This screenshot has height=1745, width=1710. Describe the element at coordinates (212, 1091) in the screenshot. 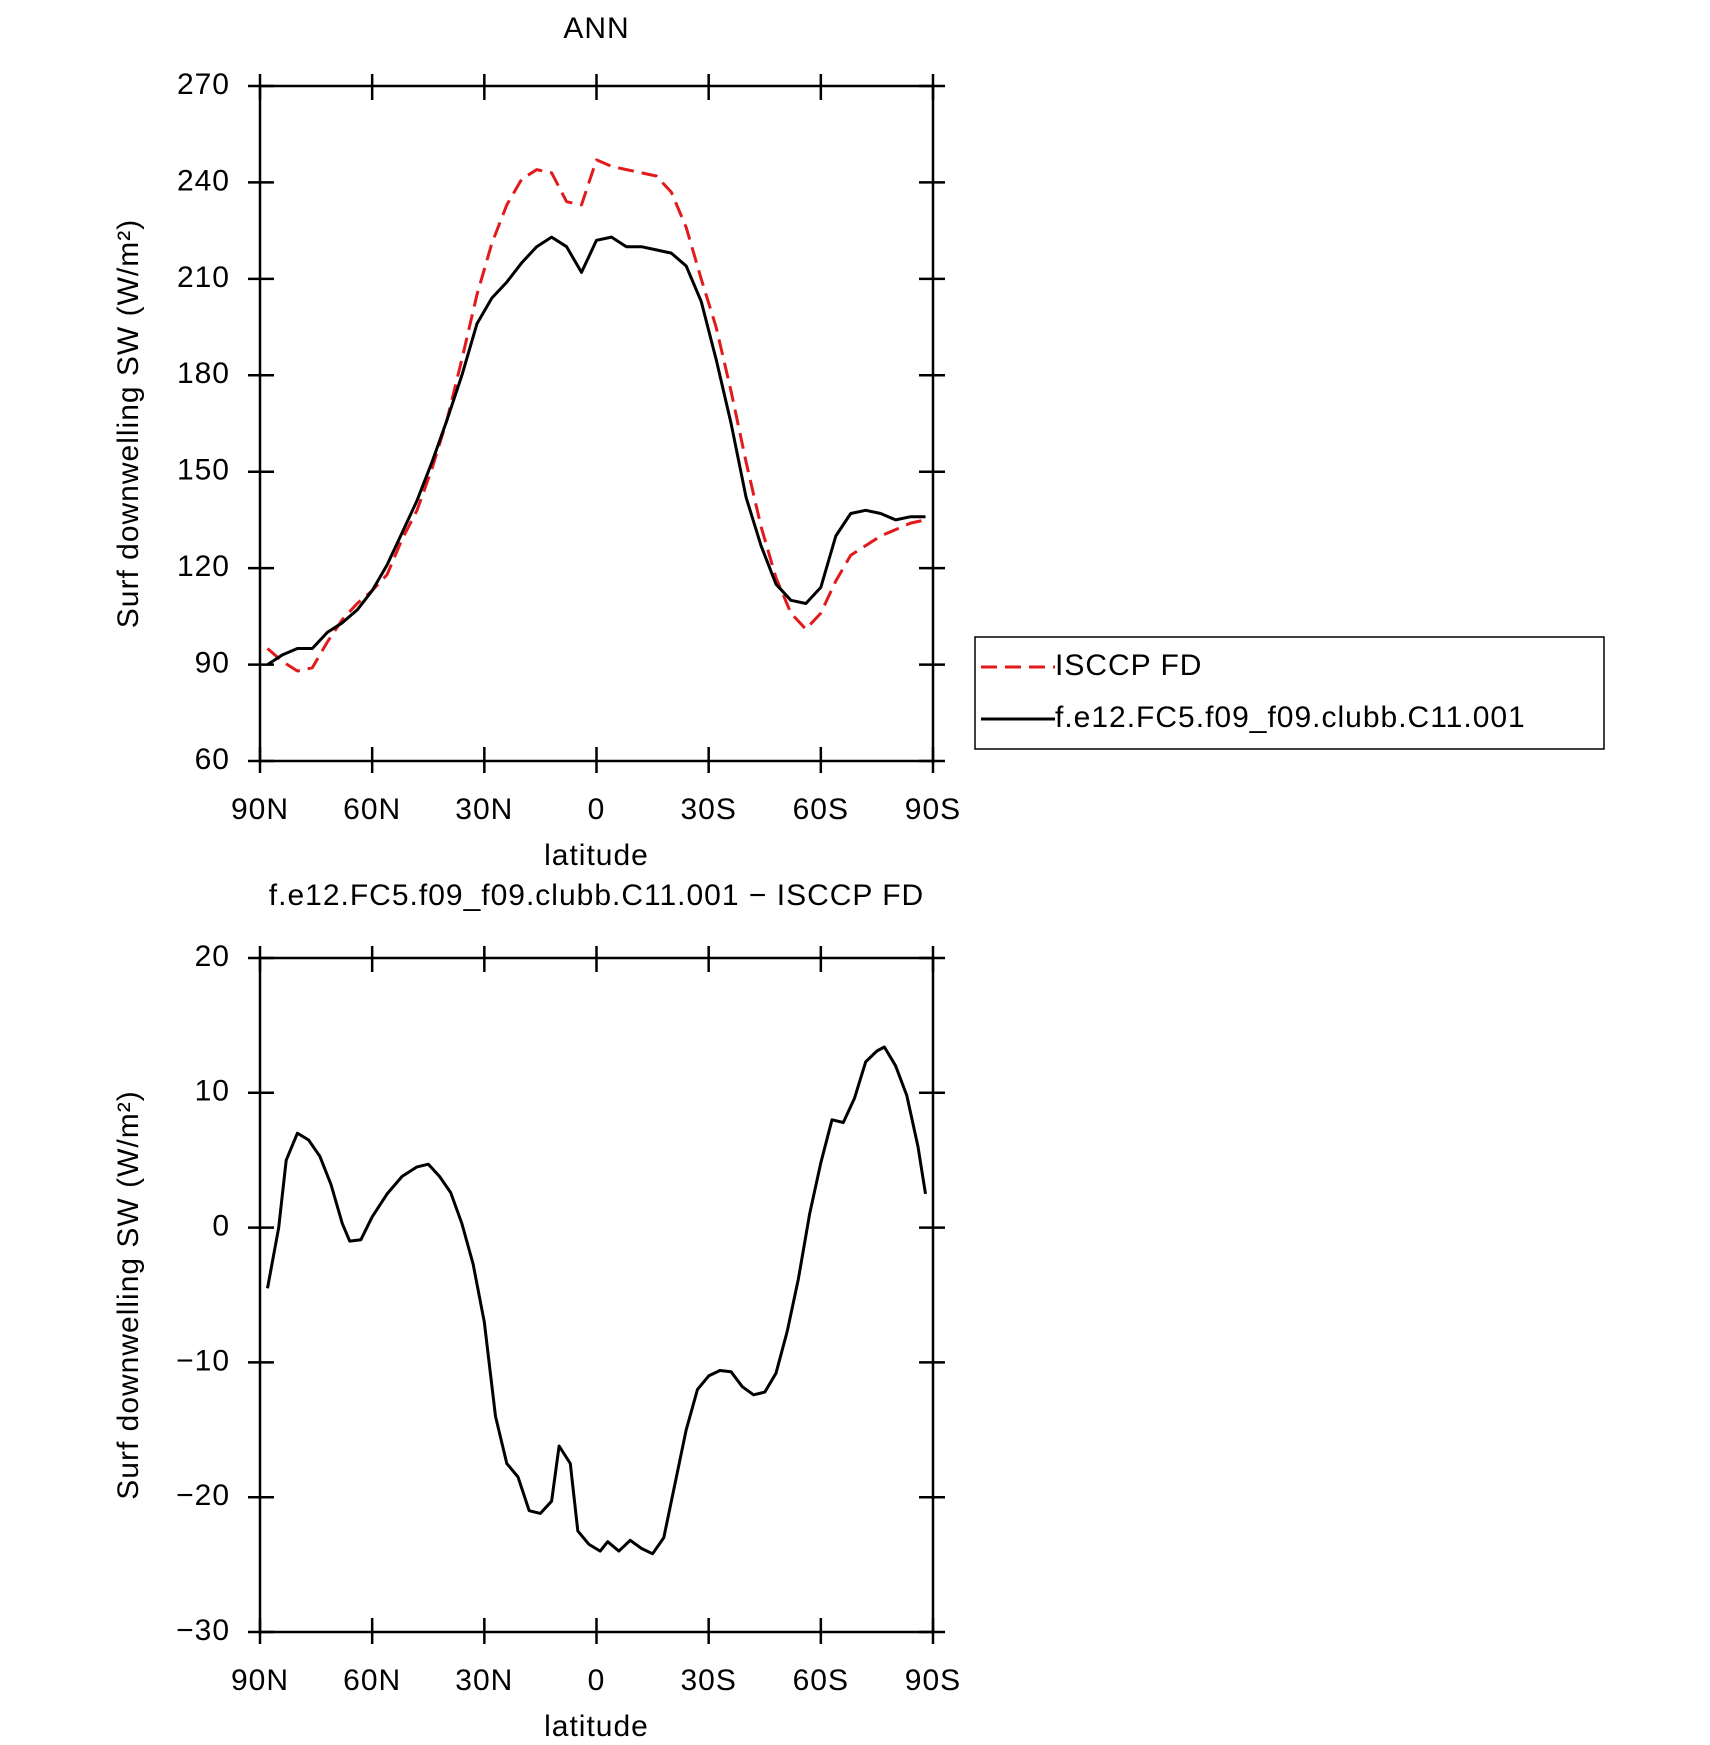

I see `y-tick-label: 10` at that location.